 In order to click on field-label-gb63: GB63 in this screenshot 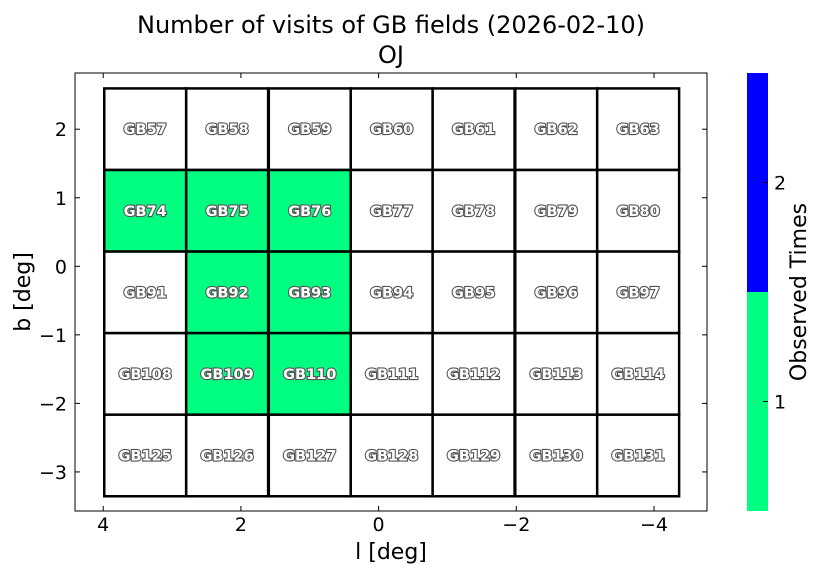, I will do `click(638, 130)`.